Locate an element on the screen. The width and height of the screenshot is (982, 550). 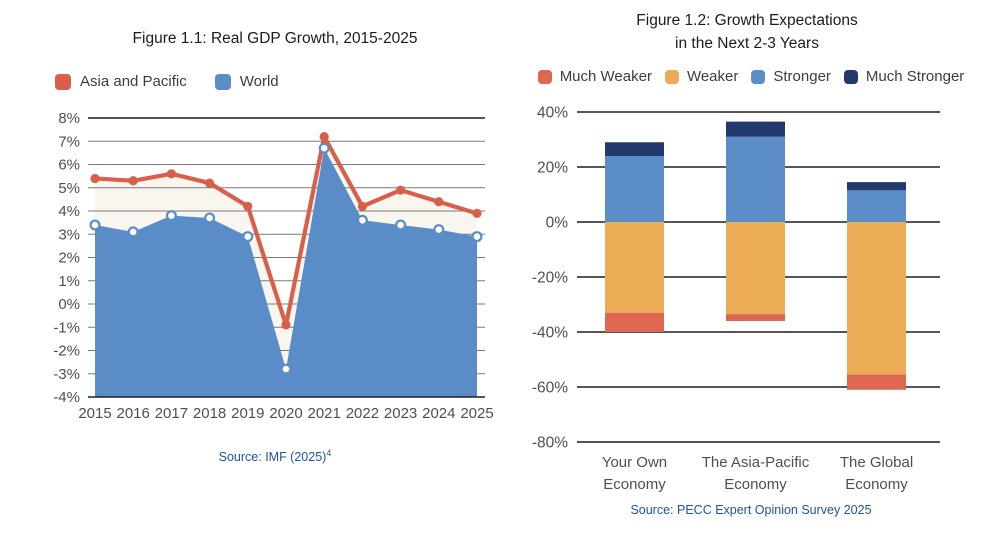
legend-label: Asia and Pacific is located at coordinates (133, 81).